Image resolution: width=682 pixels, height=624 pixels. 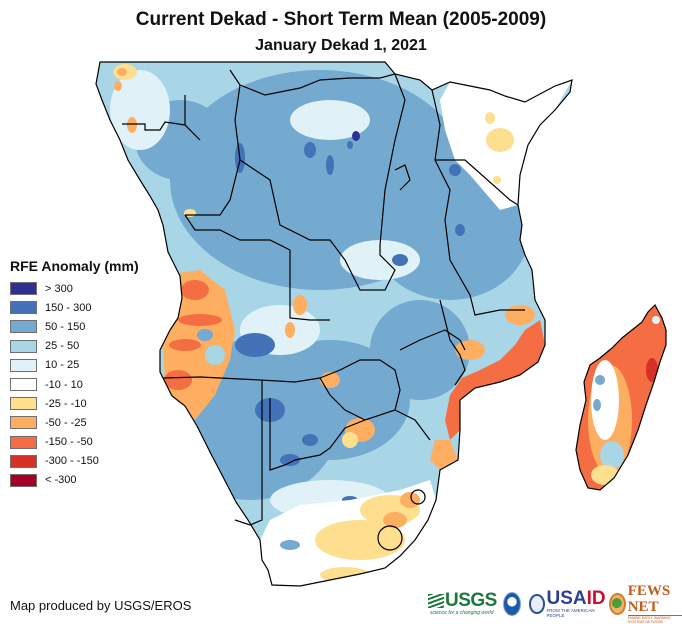 I want to click on legend-label: 10 - 25, so click(x=62, y=365).